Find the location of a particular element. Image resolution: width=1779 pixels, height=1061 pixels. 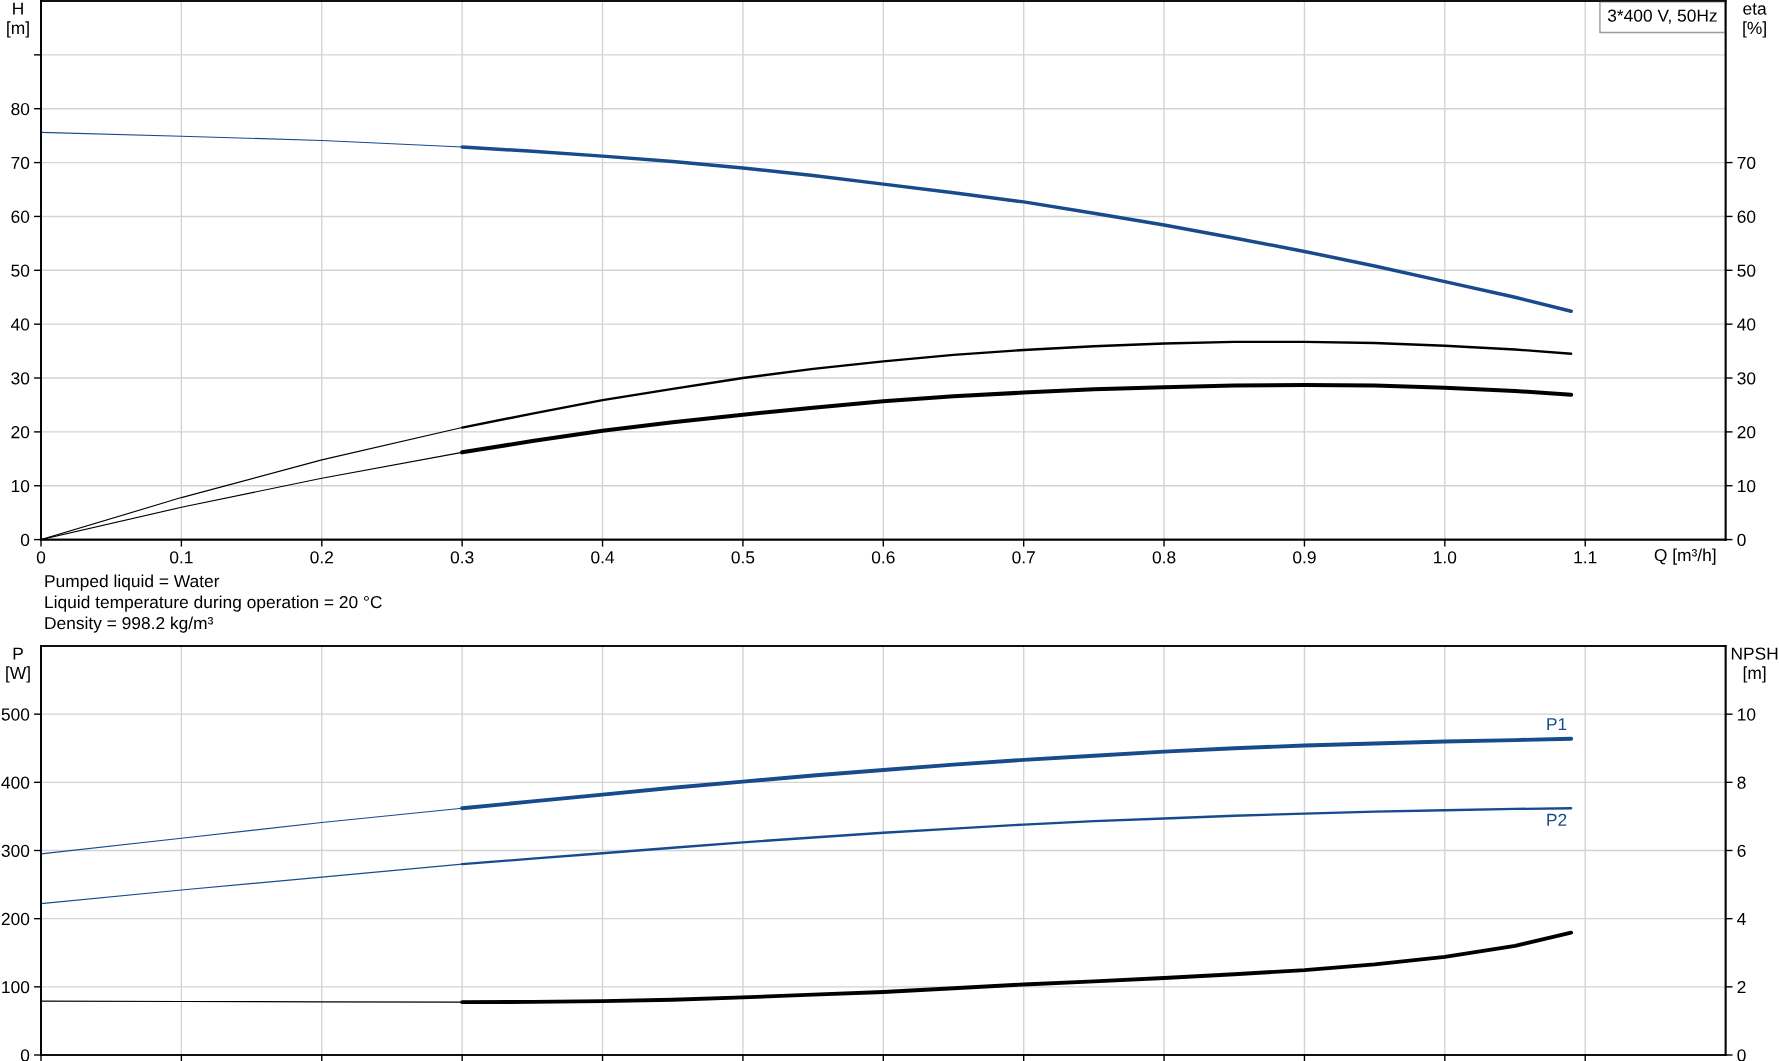

y2-tick-label: 6 is located at coordinates (1741, 850).